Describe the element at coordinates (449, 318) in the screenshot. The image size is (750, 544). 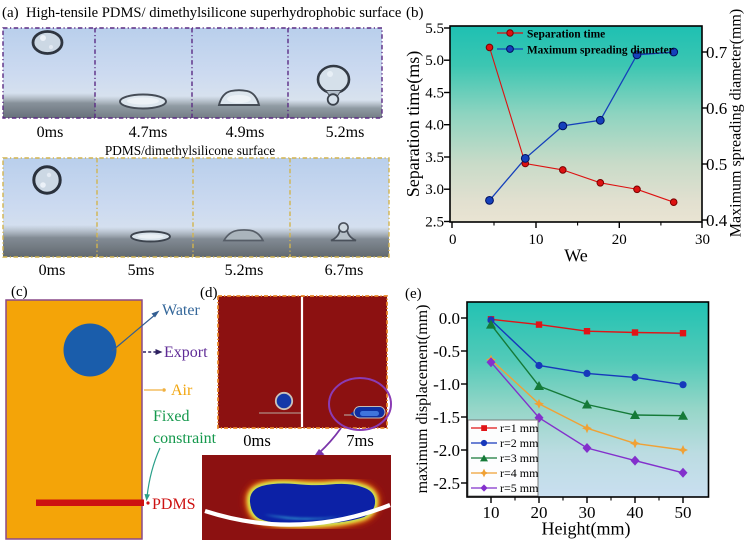
I see `svg-text: 0.0` at that location.